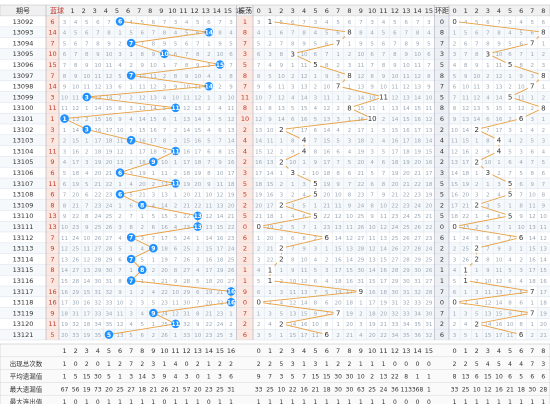 The height and width of the screenshot is (408, 550). Describe the element at coordinates (442, 87) in the screenshot. I see `mod-value-cell: 7` at that location.